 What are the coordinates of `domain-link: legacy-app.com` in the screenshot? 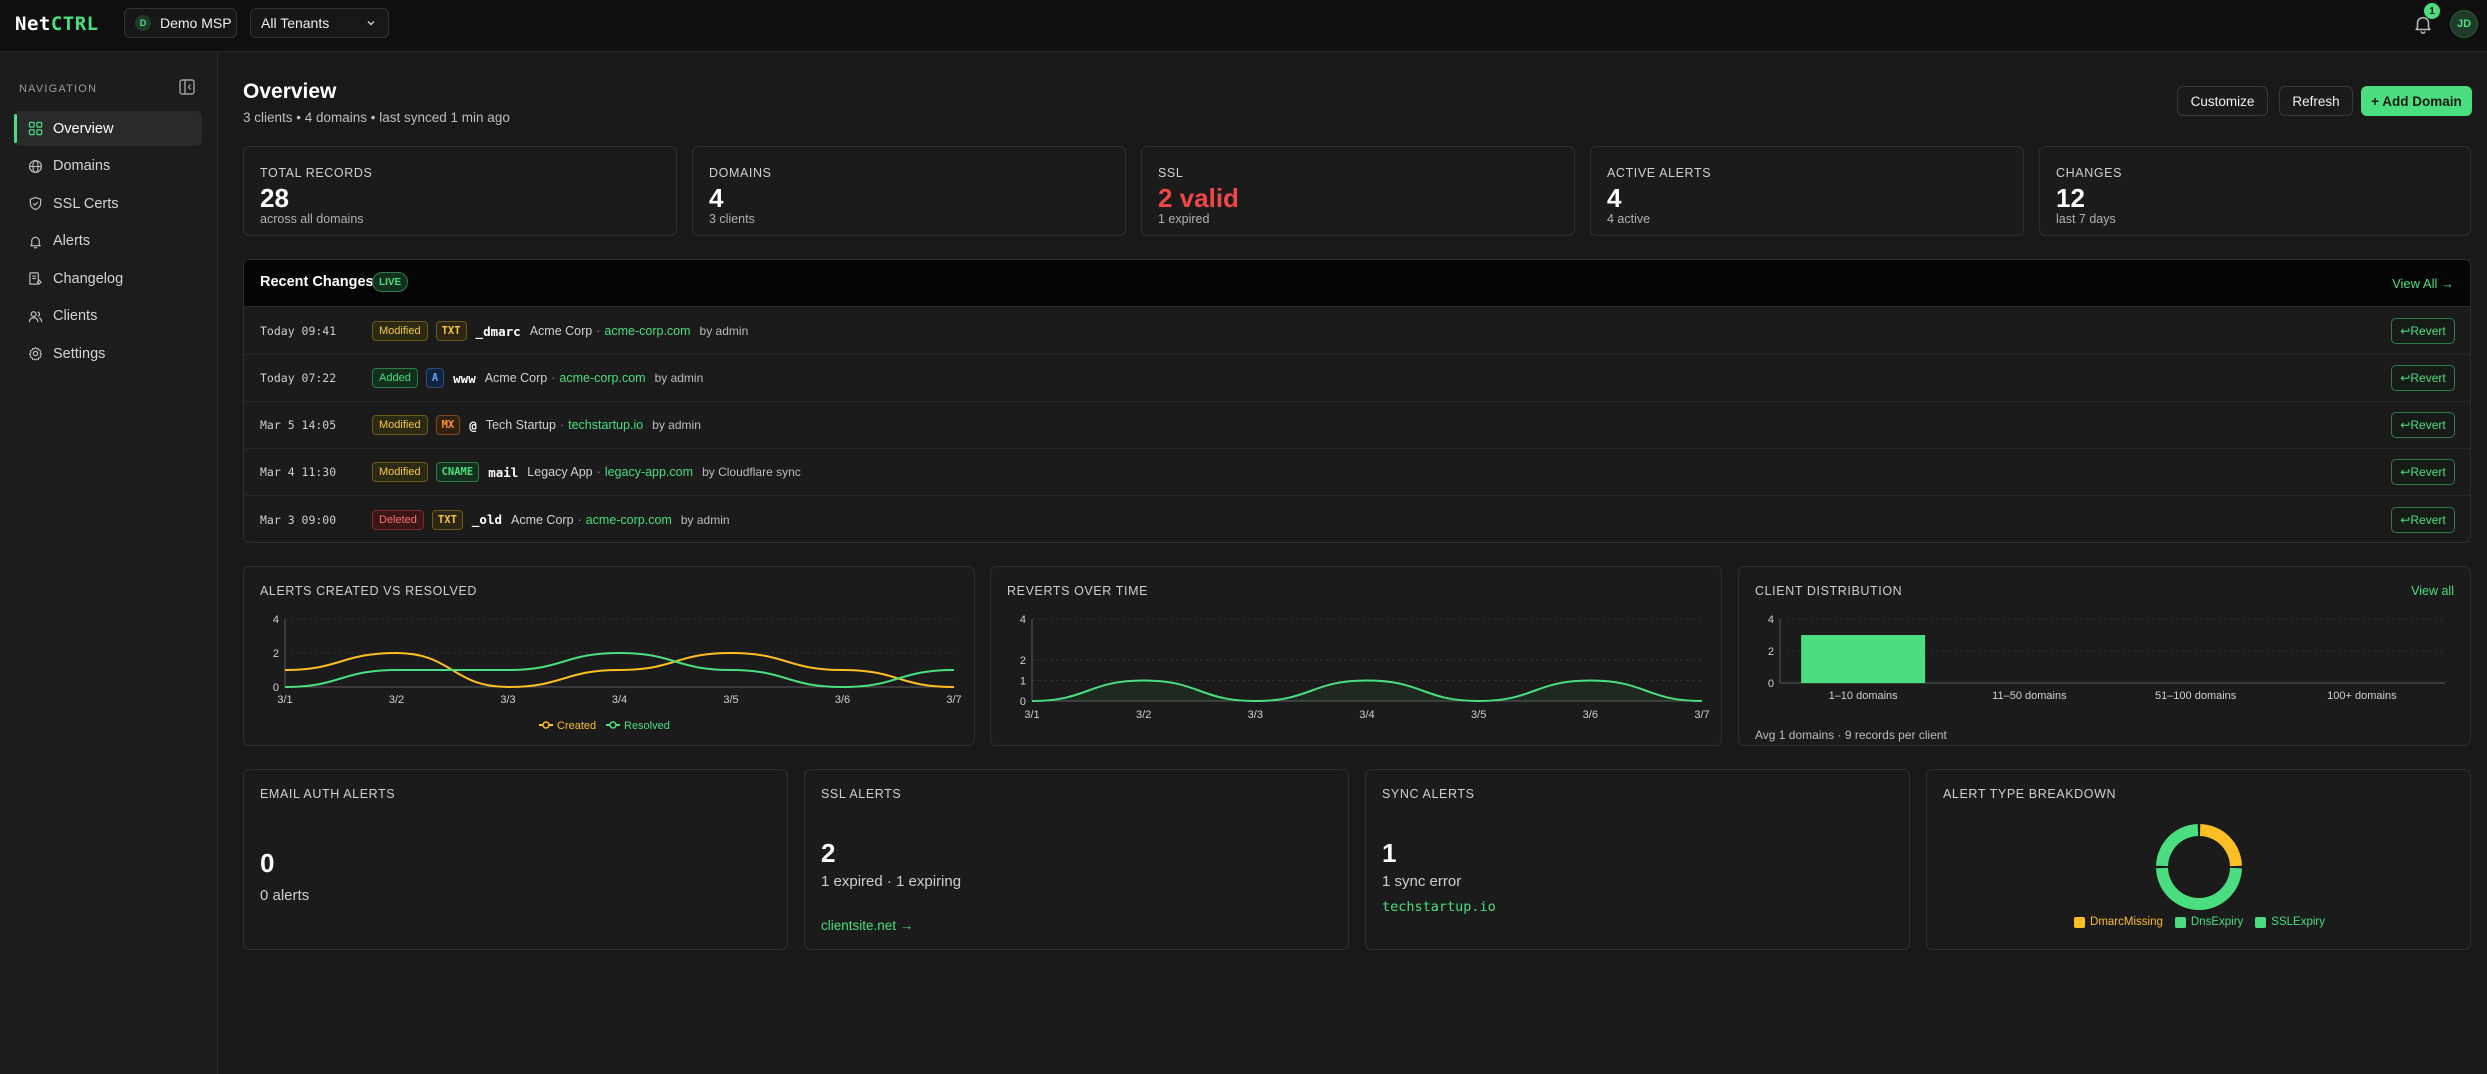 It's located at (649, 472).